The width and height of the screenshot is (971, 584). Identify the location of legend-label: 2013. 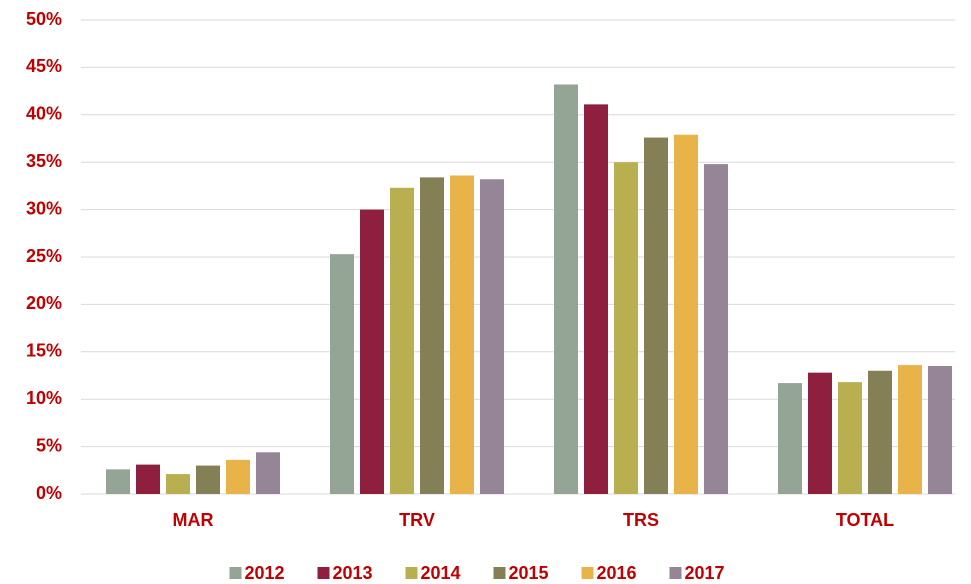
(353, 573).